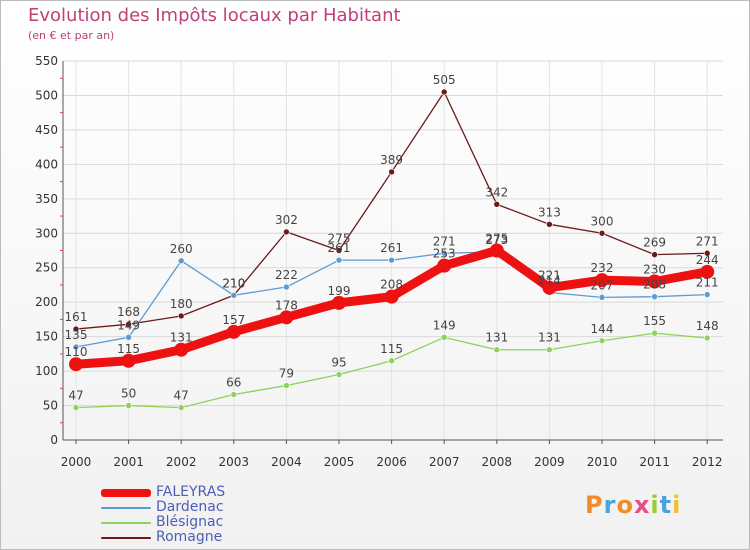  Describe the element at coordinates (602, 329) in the screenshot. I see `data-label-blsignac: 144` at that location.